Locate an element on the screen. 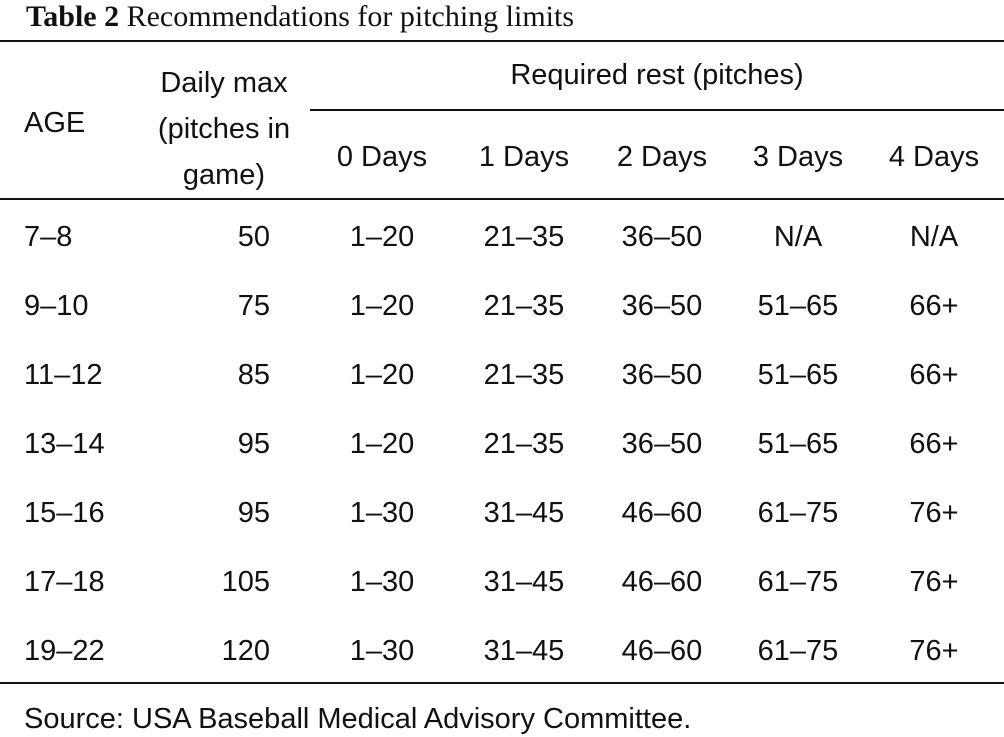  header-rest-day-1: 1 Days is located at coordinates (524, 157).